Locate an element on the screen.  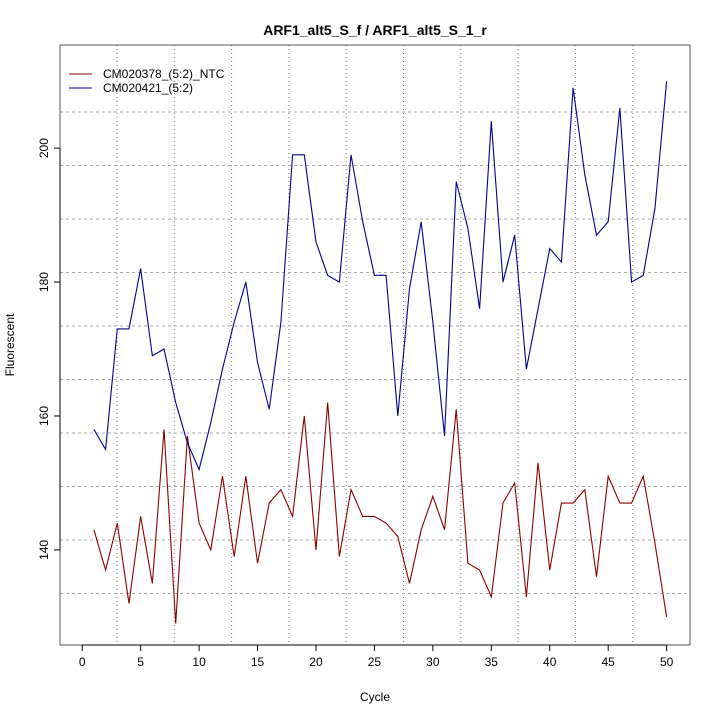
x-axis: 0 5 10 15 20 25 30 35 40 45 50 is located at coordinates (376, 656).